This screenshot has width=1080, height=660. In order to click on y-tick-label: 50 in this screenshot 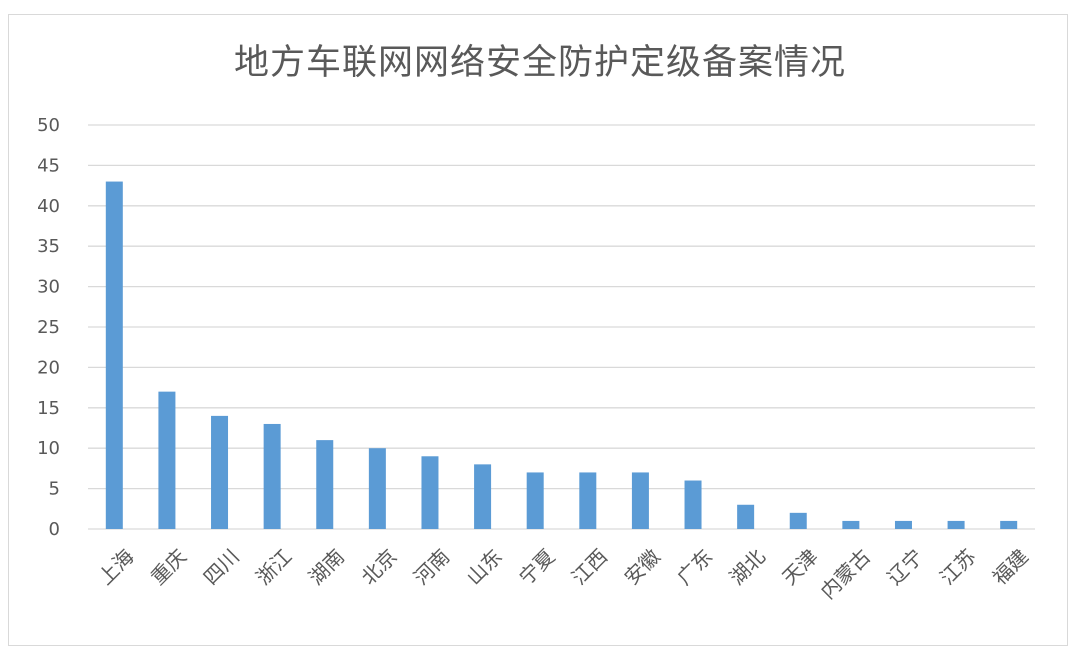, I will do `click(48, 125)`.